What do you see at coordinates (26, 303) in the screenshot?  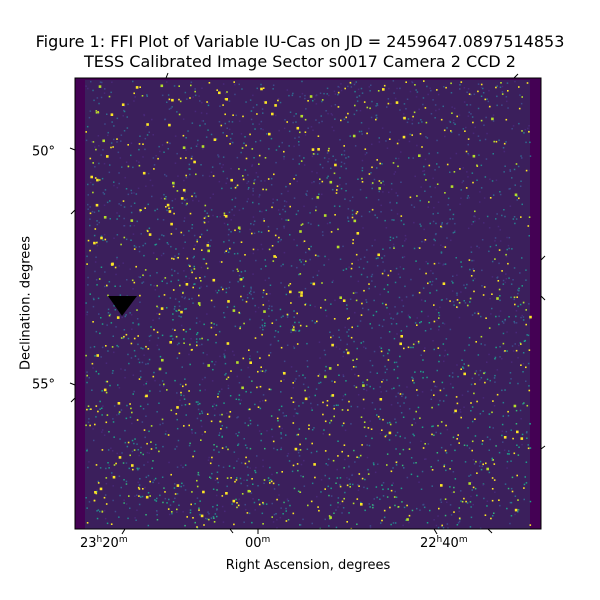 I see `y-axis-label: Declination. degrees` at bounding box center [26, 303].